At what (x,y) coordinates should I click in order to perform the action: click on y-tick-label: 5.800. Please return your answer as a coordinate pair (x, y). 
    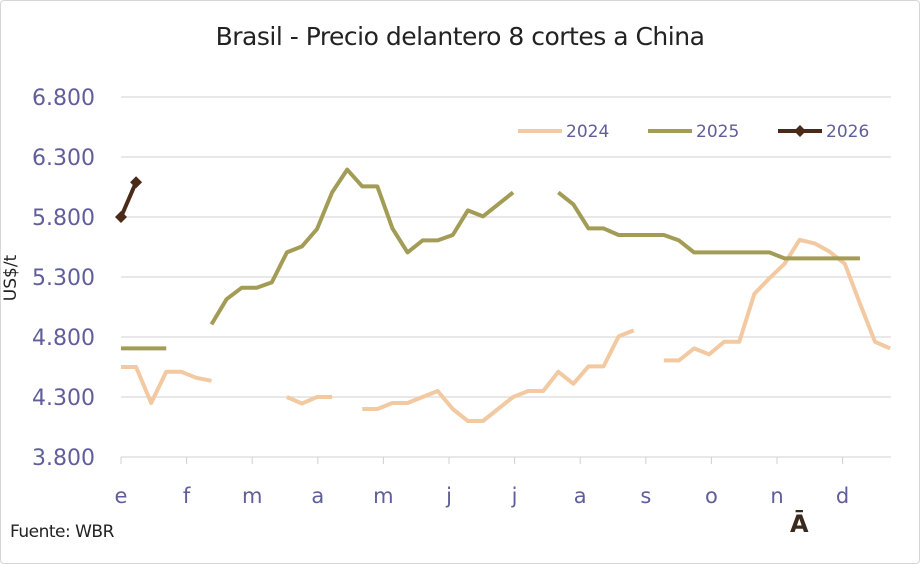
    Looking at the image, I should click on (63, 218).